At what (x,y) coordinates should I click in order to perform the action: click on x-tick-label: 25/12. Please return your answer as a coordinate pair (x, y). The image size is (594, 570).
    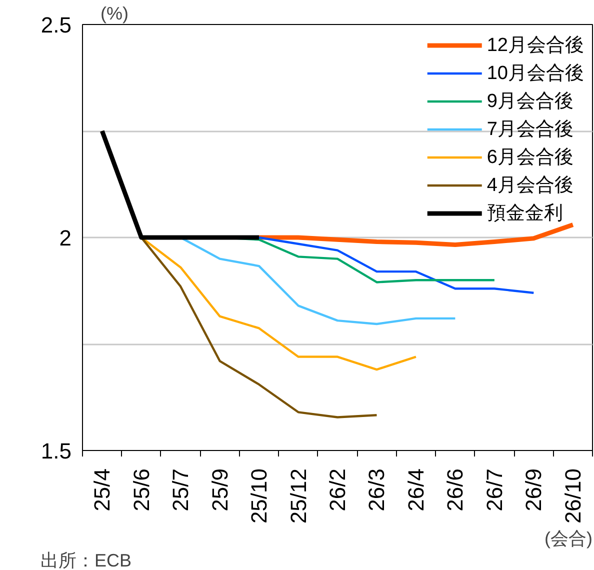
    Looking at the image, I should click on (298, 496).